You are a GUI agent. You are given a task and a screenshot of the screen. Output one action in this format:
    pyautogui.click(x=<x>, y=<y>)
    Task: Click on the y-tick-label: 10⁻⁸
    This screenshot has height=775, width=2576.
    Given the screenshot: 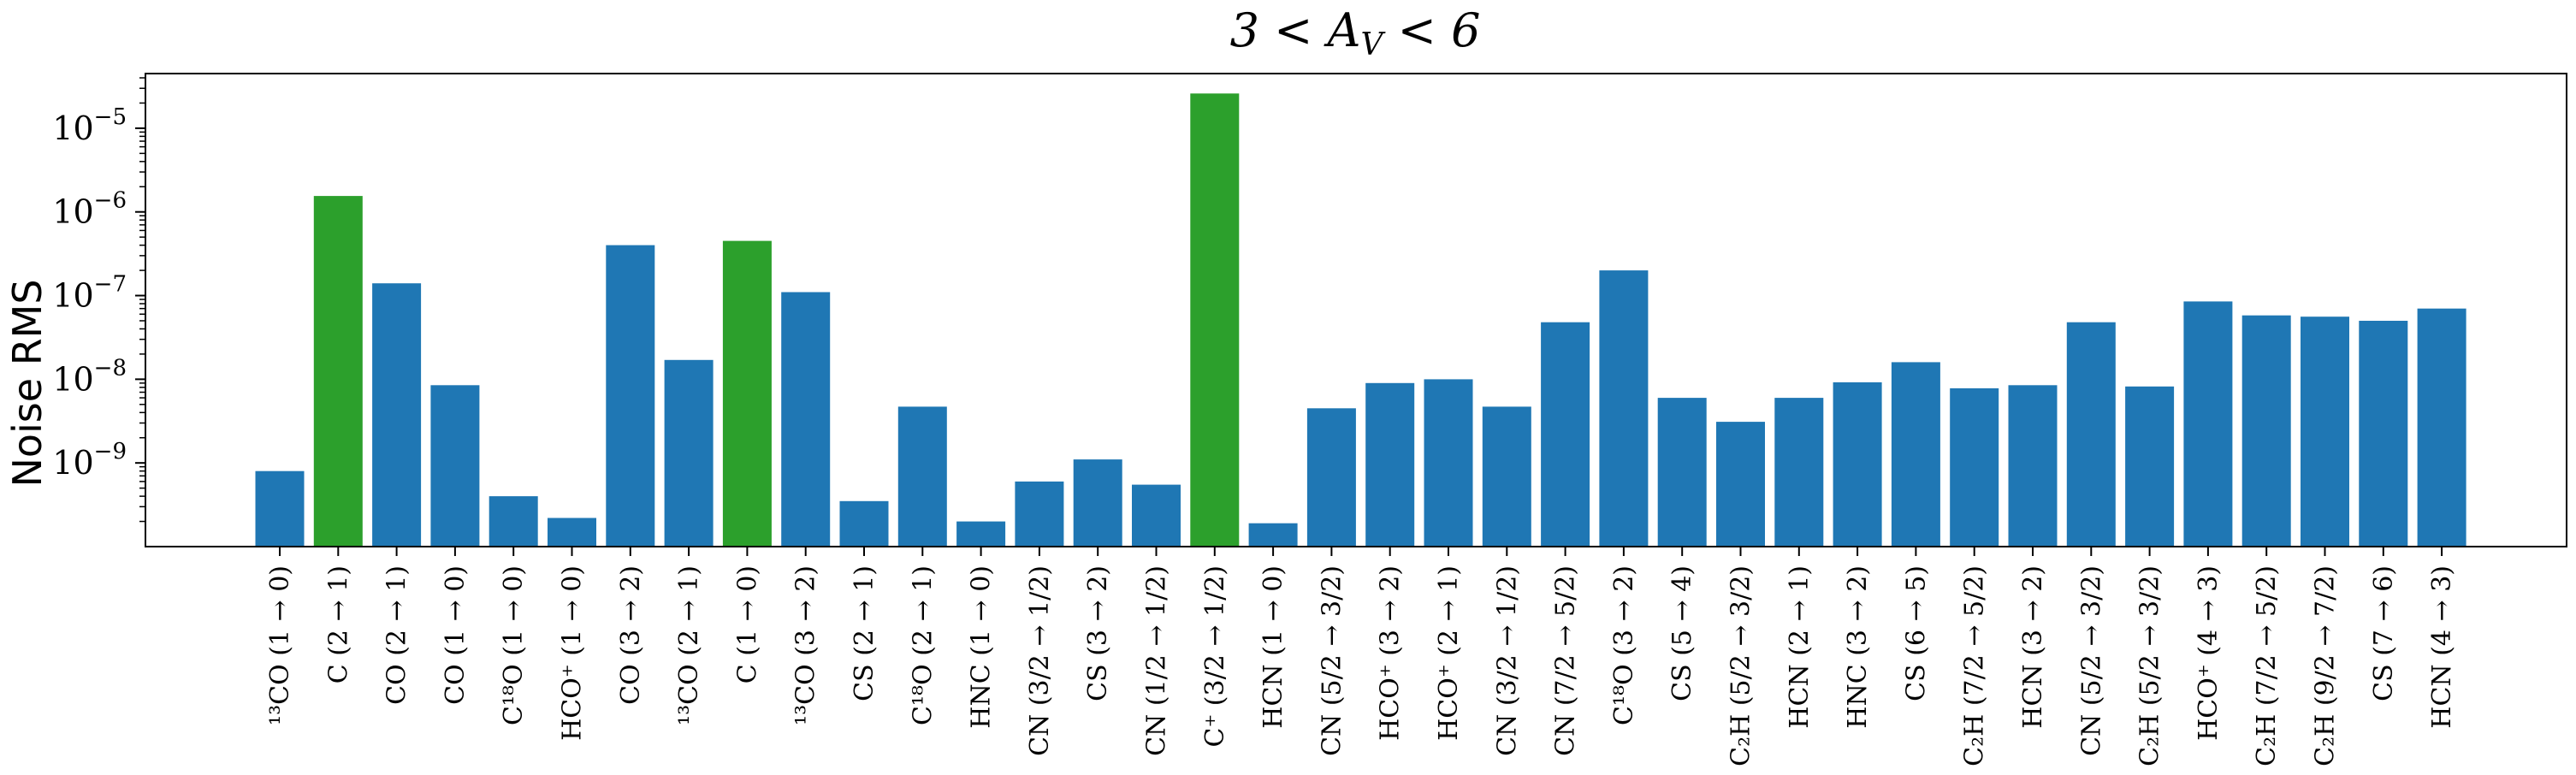 What is the action you would take?
    pyautogui.click(x=89, y=376)
    